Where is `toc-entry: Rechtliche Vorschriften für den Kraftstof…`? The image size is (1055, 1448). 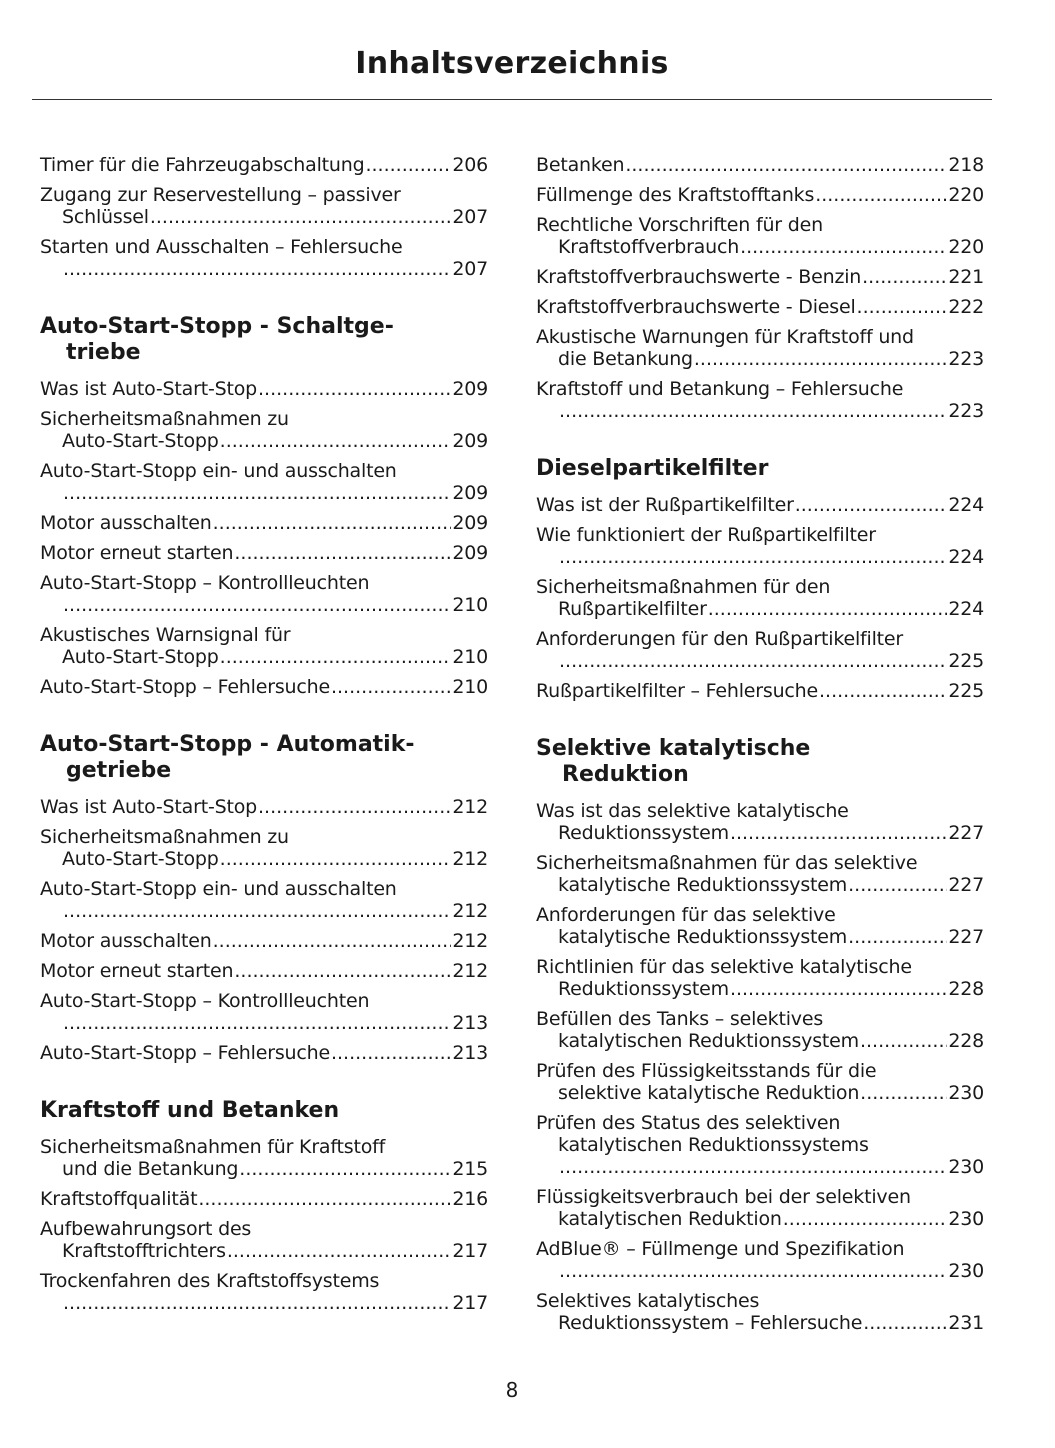
toc-entry: Rechtliche Vorschriften für den Kraftstof… is located at coordinates (760, 232).